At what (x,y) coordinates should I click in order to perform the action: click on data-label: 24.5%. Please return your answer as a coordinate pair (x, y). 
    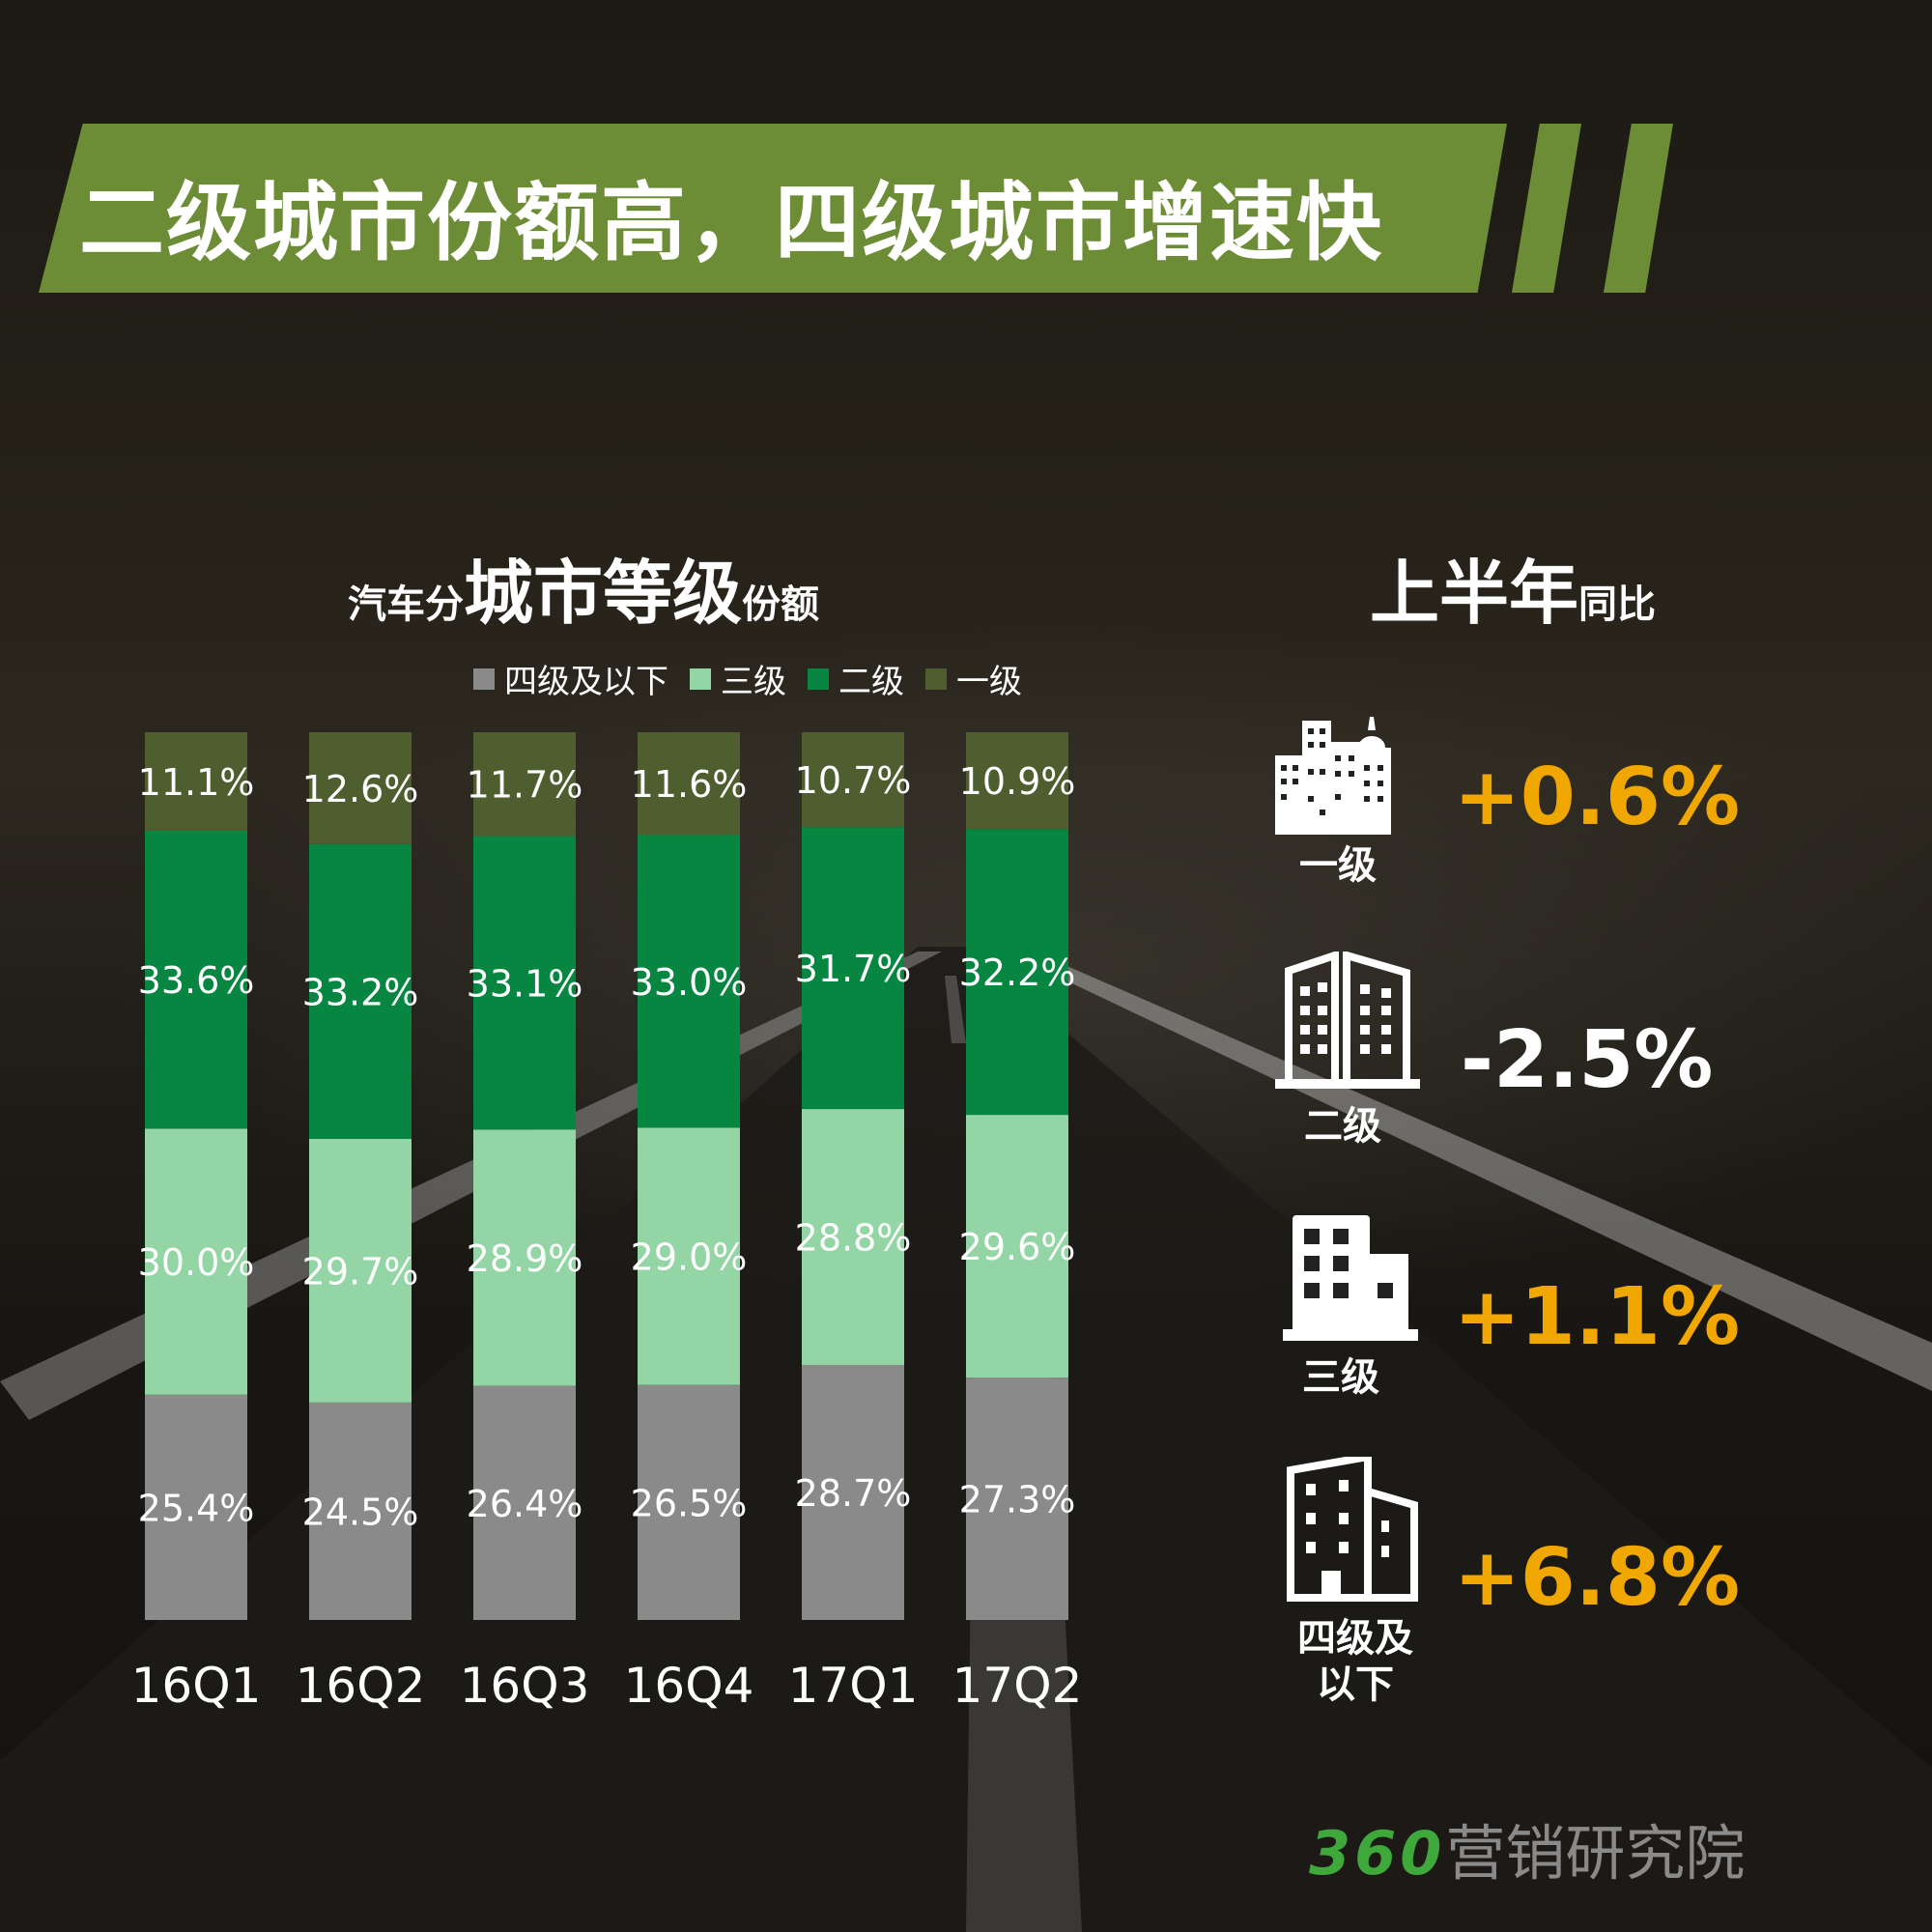
    Looking at the image, I should click on (360, 1512).